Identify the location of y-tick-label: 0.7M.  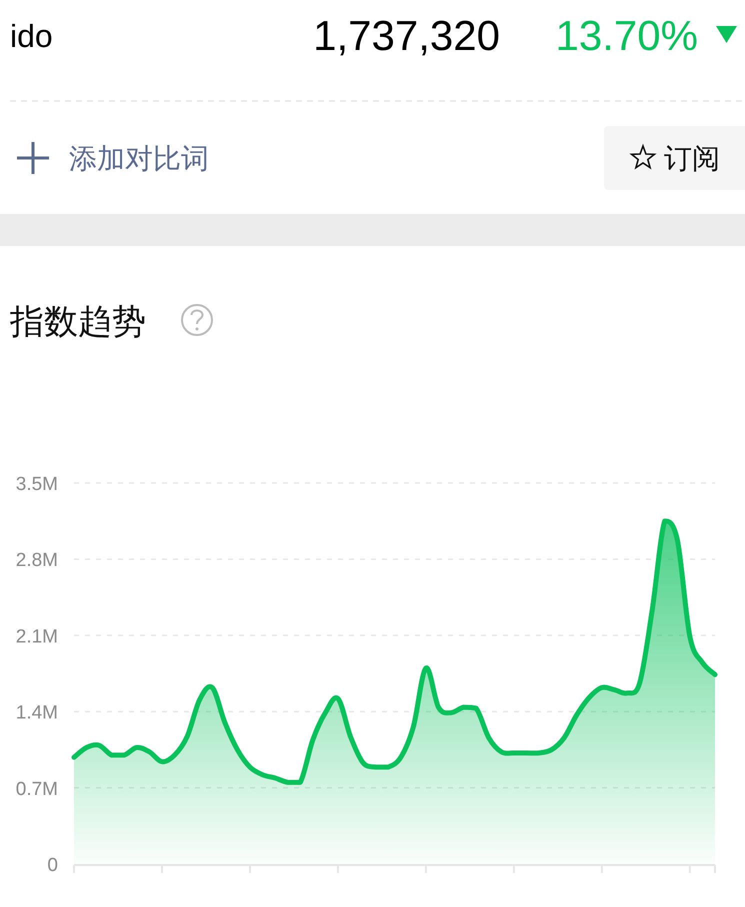
(37, 789).